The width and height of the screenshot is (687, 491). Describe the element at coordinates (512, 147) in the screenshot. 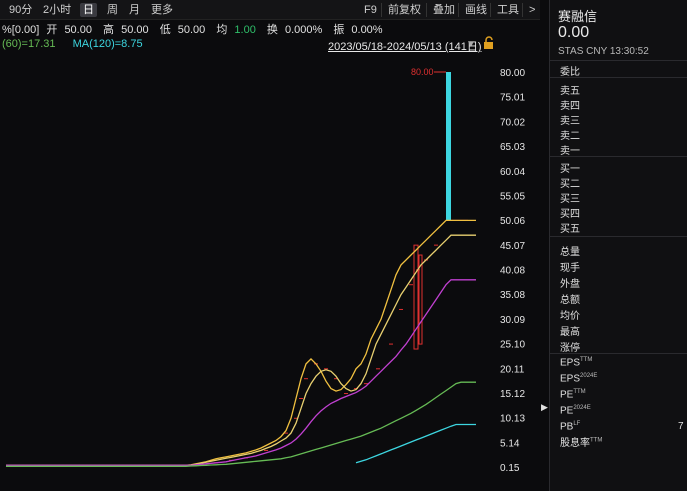

I see `price-tick-label: 65.03` at that location.